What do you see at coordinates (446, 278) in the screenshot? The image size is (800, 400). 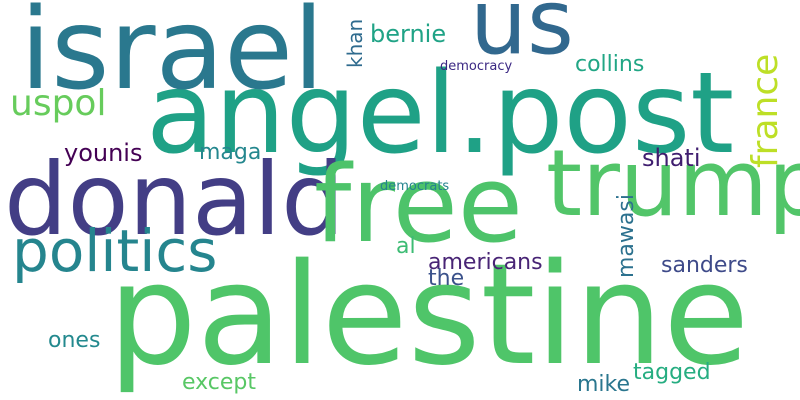 I see `word-the: the` at bounding box center [446, 278].